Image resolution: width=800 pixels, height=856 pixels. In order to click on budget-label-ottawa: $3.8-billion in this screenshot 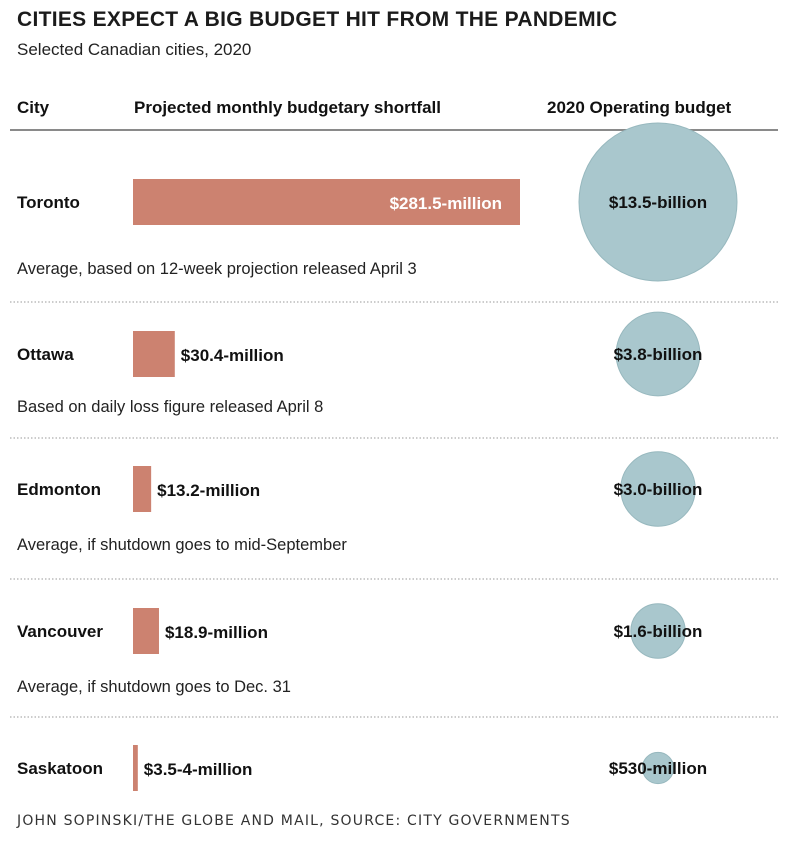, I will do `click(658, 354)`.